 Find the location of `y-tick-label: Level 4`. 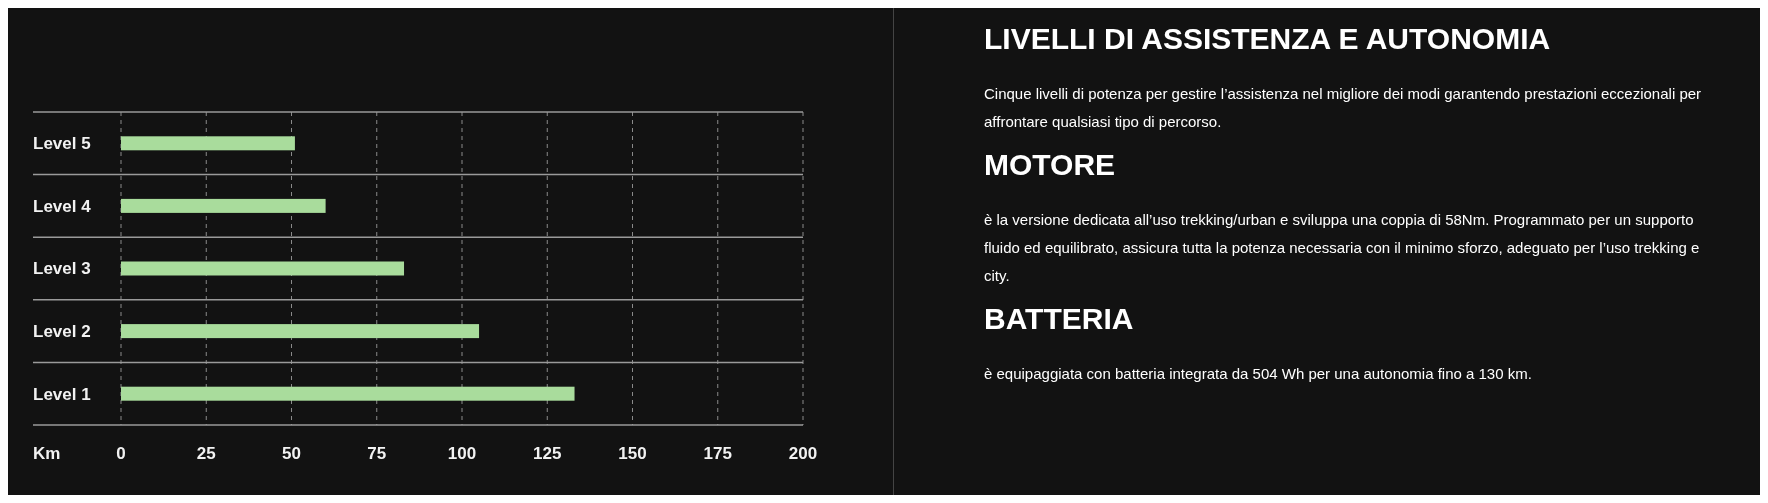

y-tick-label: Level 4 is located at coordinates (62, 206).